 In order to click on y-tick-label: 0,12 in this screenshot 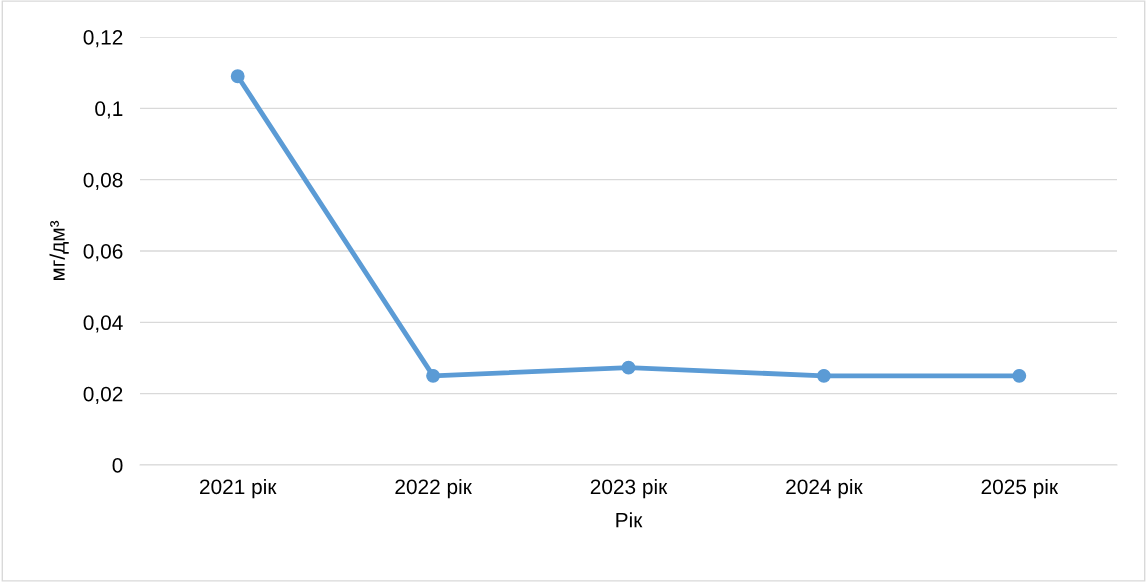, I will do `click(103, 39)`.